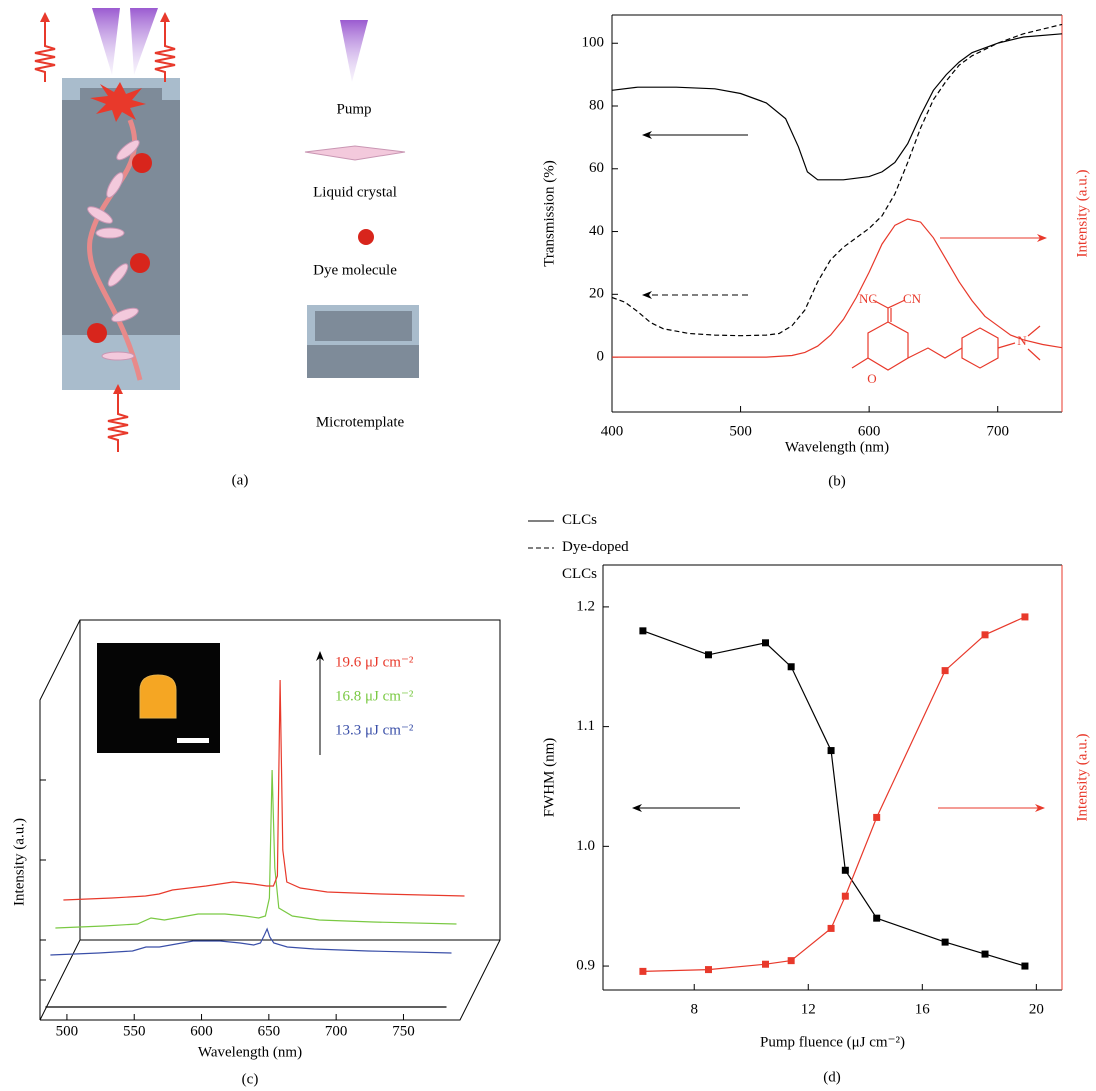 The width and height of the screenshot is (1096, 1091). I want to click on x-tick-label: 8, so click(694, 1009).